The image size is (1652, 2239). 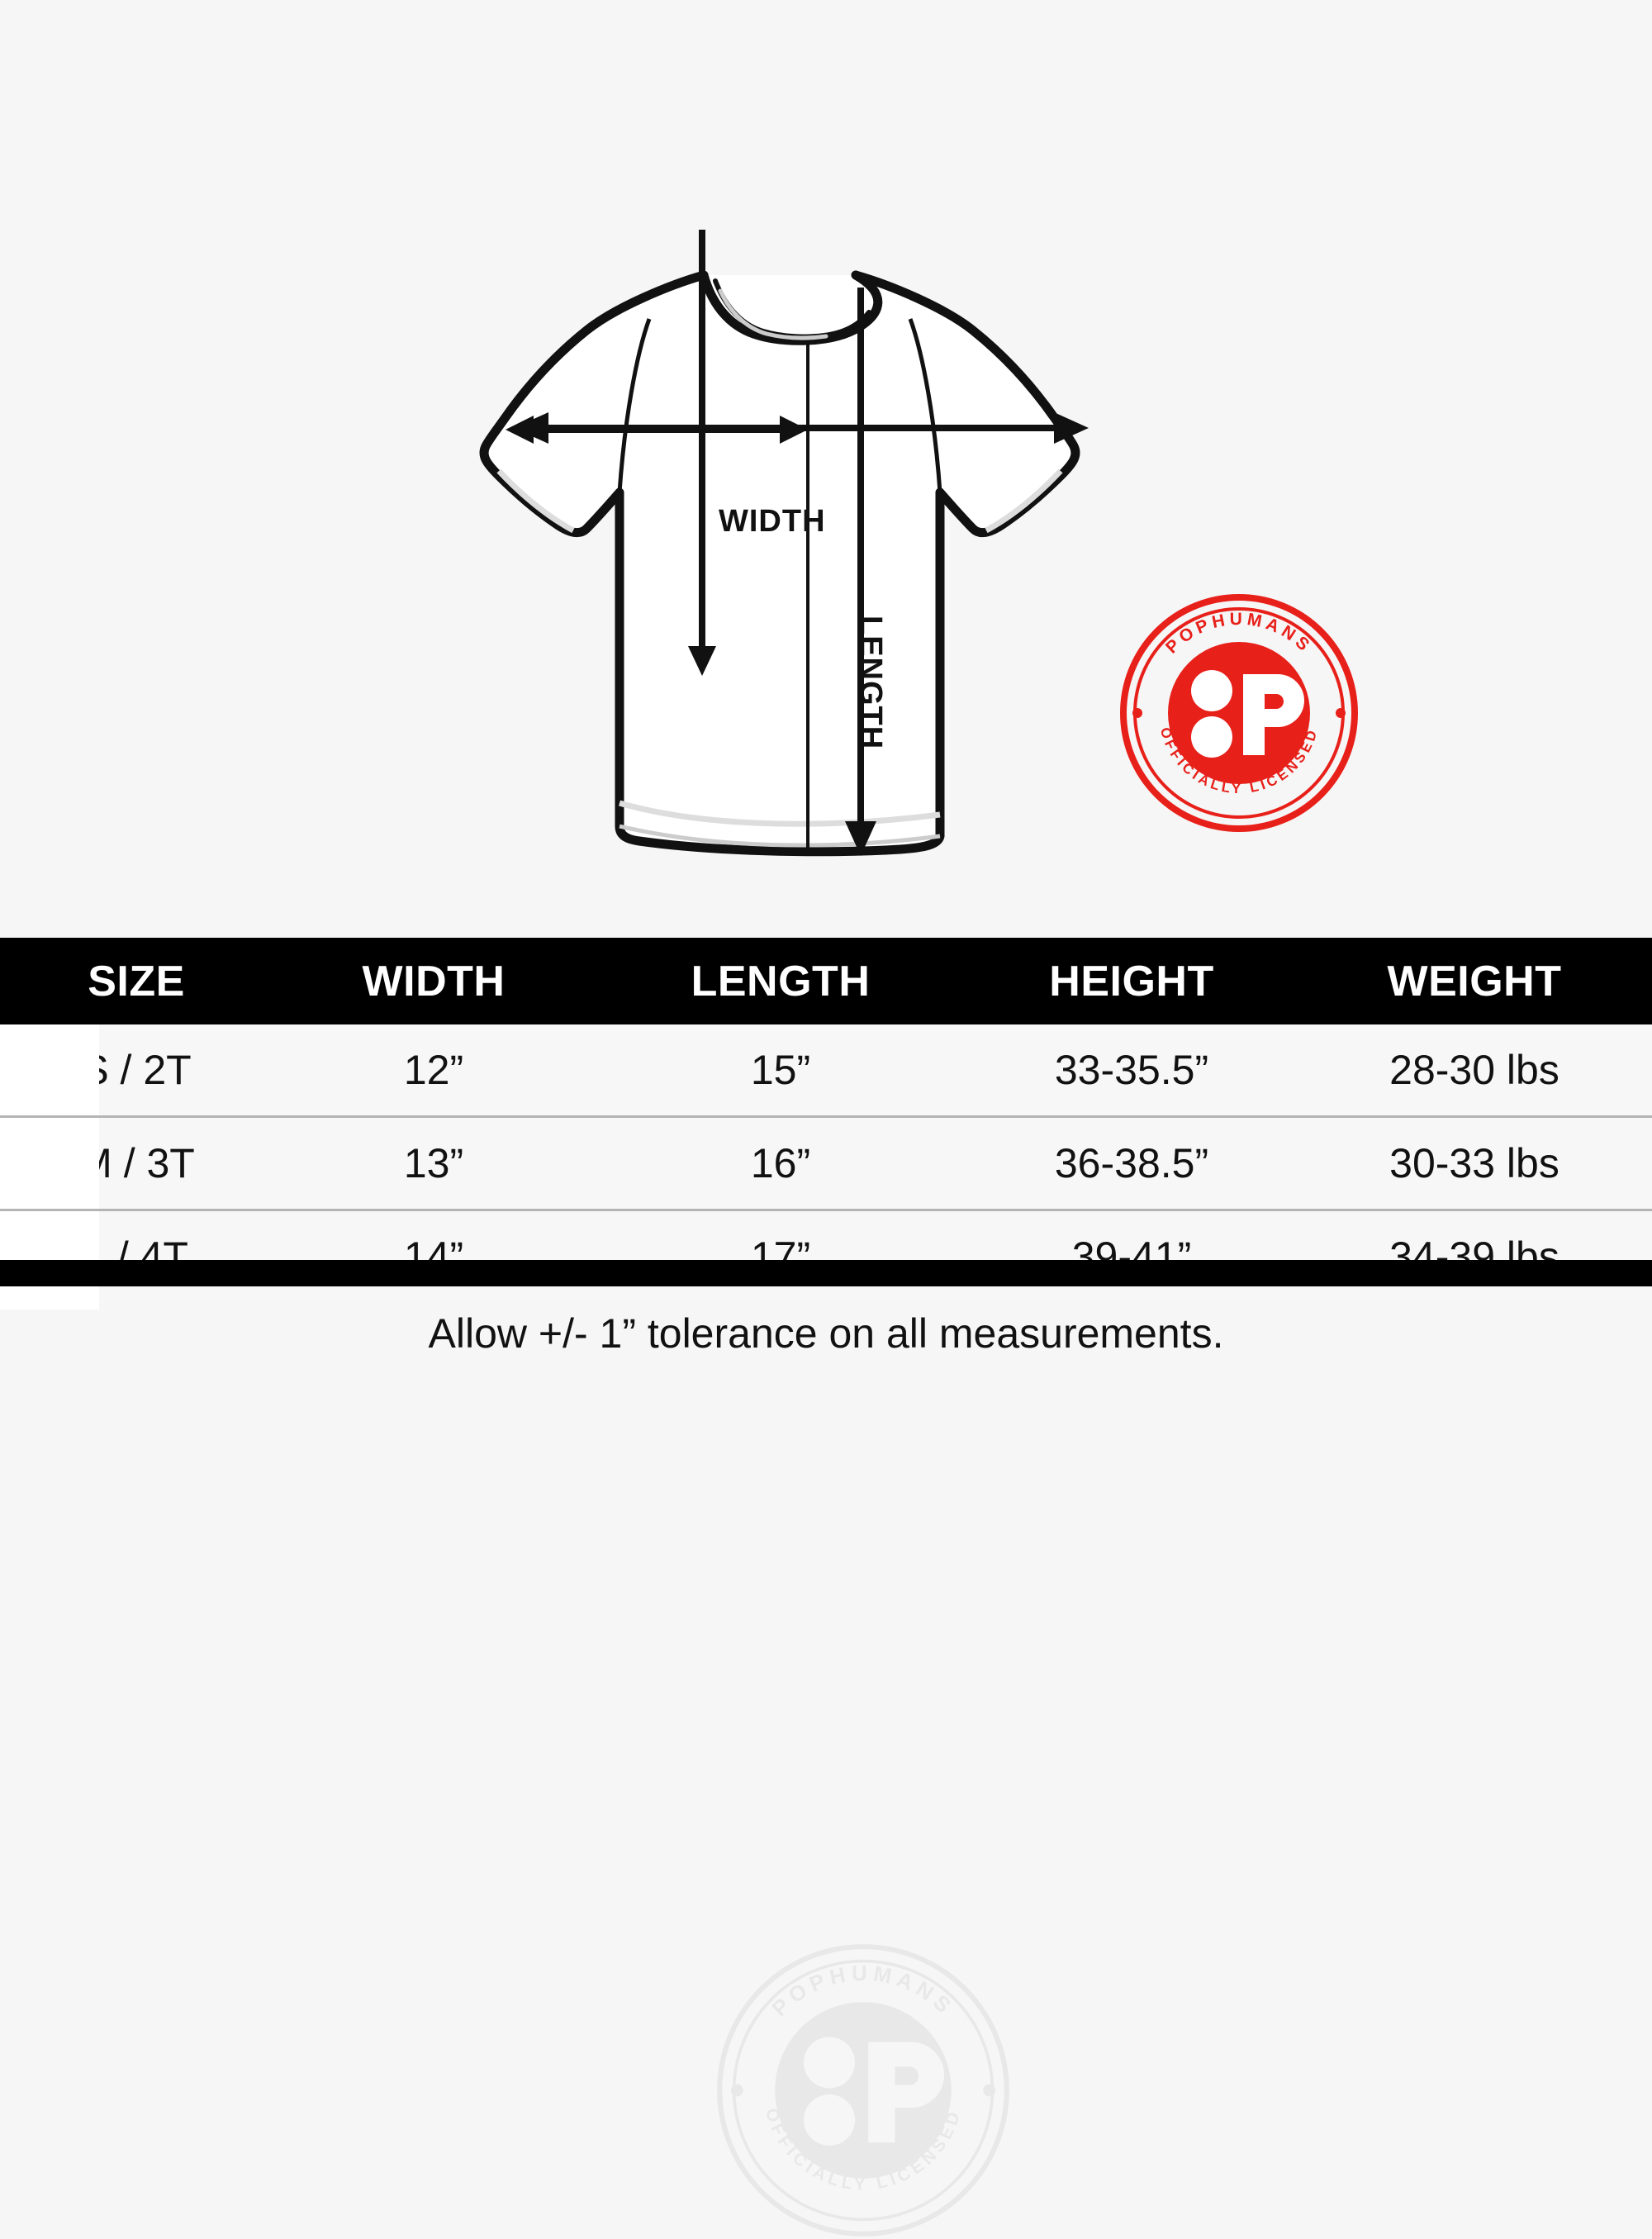 What do you see at coordinates (826, 1273) in the screenshot?
I see `table-bottom-bar` at bounding box center [826, 1273].